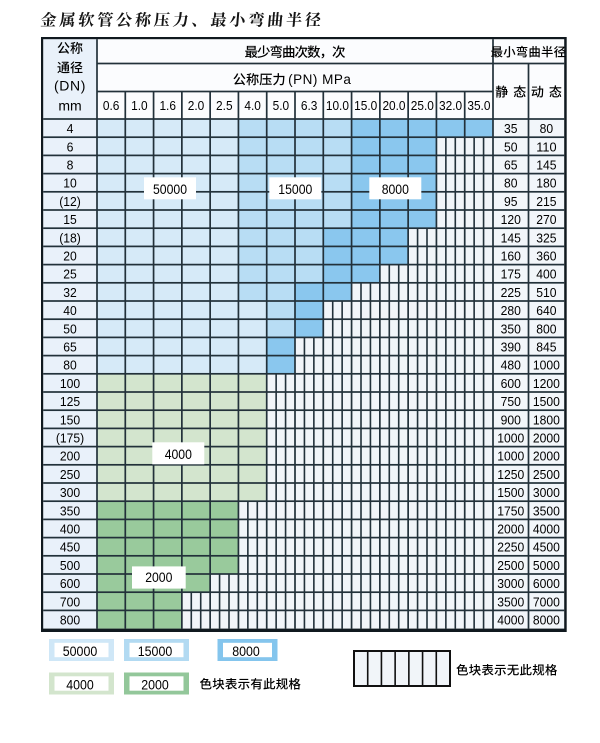  What do you see at coordinates (511, 201) in the screenshot?
I see `svg-text: 95` at bounding box center [511, 201].